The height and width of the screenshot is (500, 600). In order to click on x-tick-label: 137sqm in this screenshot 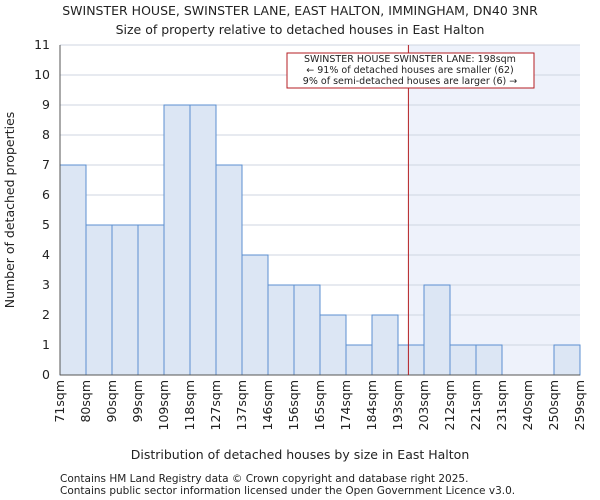, I will do `click(241, 405)`.